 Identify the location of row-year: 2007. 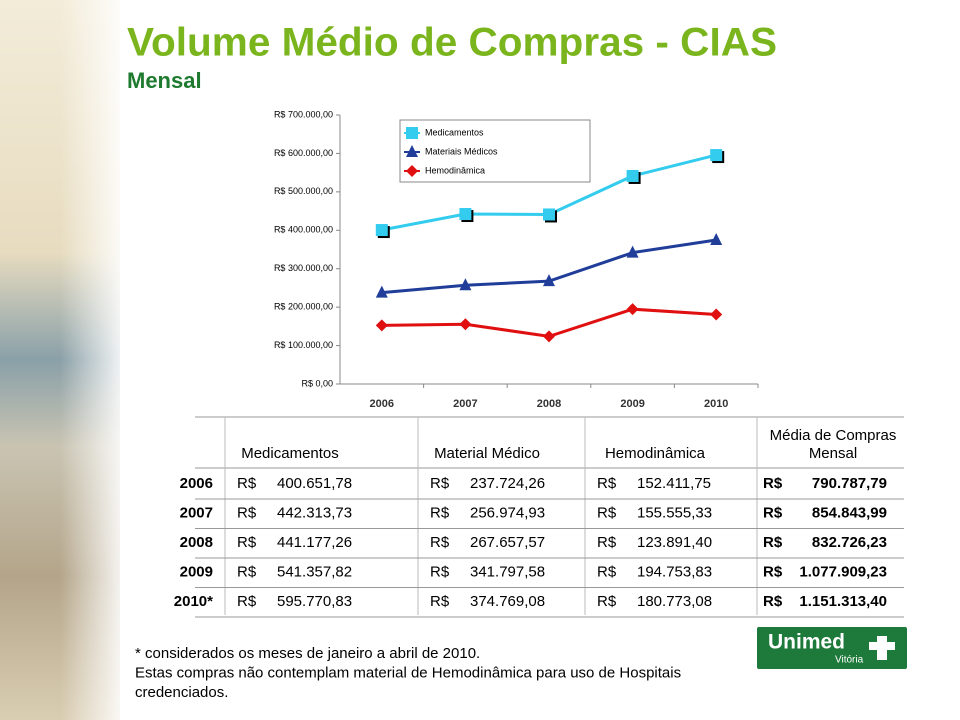
(196, 512).